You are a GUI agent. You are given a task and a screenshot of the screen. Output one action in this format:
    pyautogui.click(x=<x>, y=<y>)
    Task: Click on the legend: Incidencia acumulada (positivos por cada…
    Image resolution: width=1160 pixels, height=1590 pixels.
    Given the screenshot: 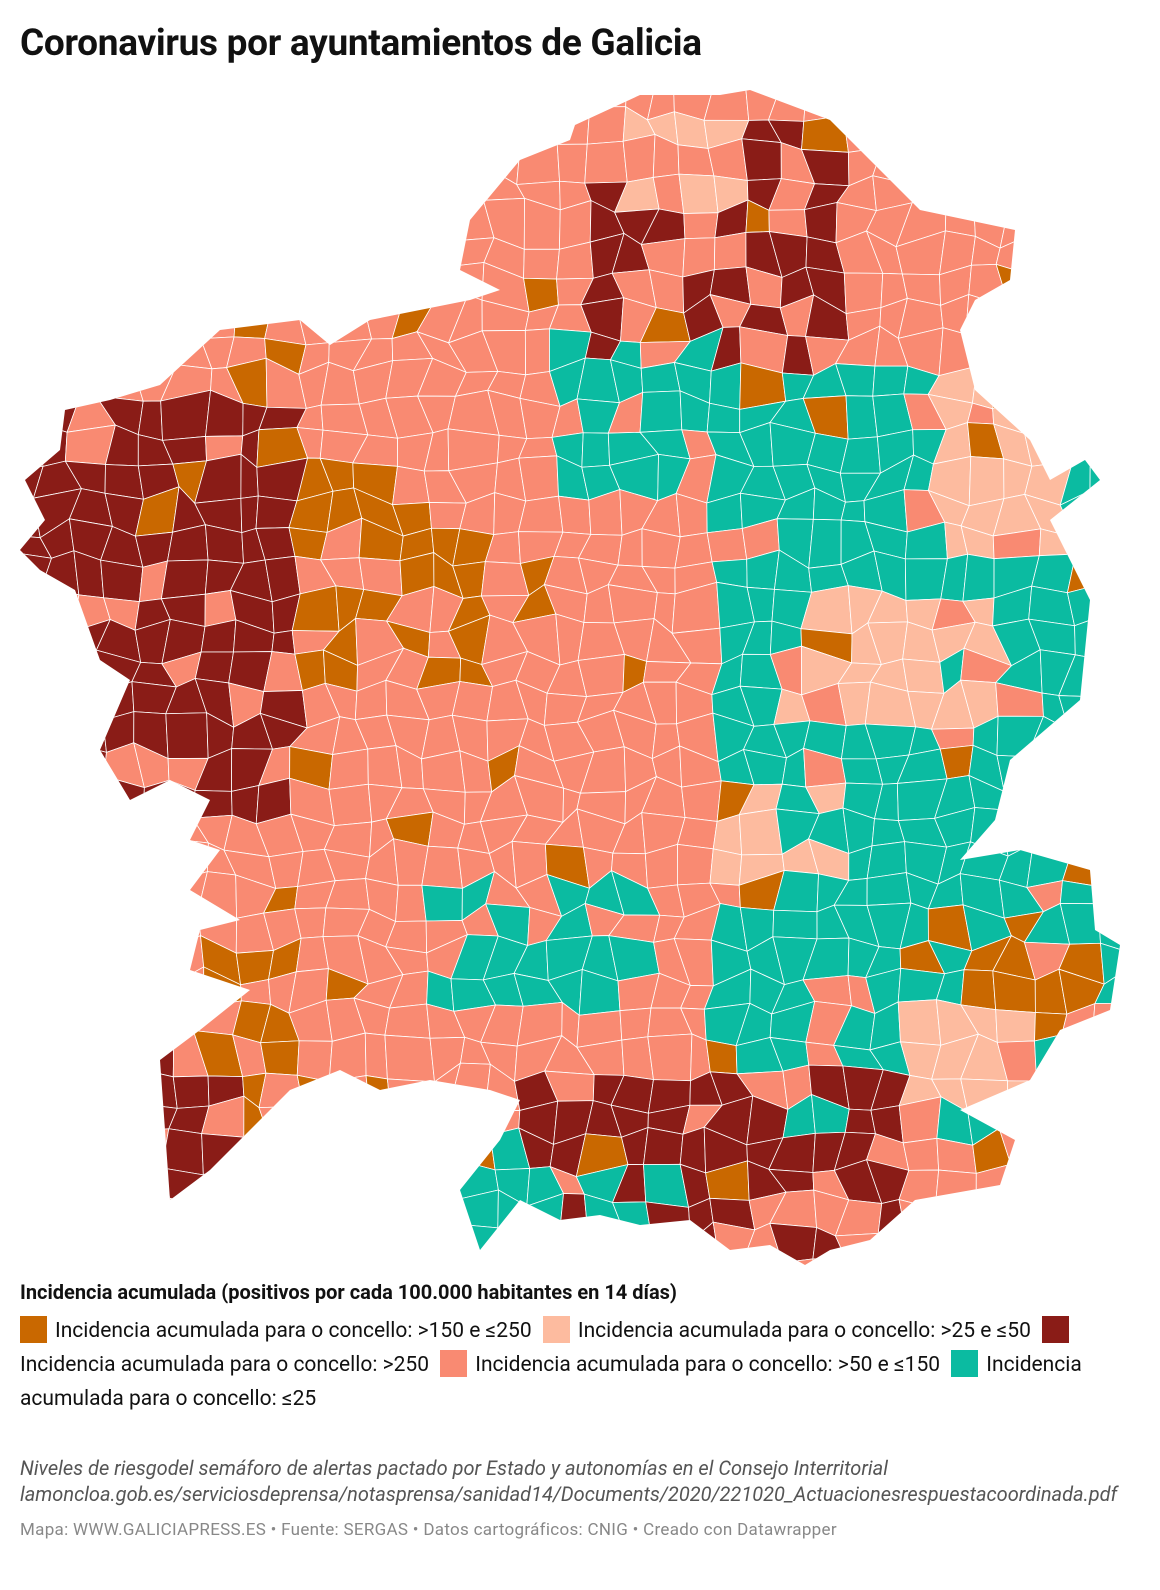 What is the action you would take?
    pyautogui.click(x=575, y=1348)
    